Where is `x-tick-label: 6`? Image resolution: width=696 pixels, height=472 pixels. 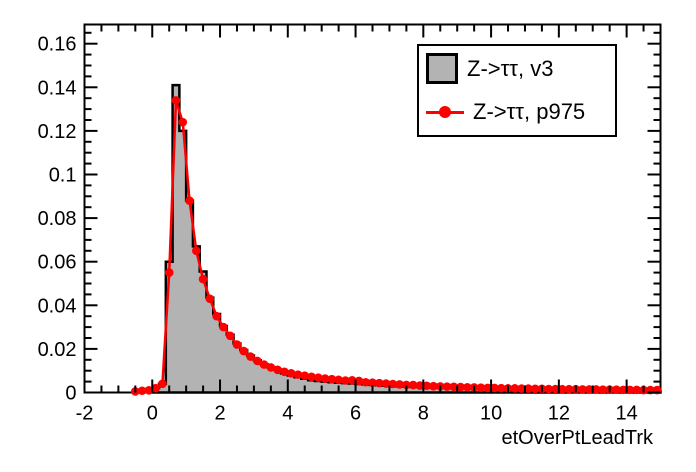 x-tick-label: 6 is located at coordinates (355, 414).